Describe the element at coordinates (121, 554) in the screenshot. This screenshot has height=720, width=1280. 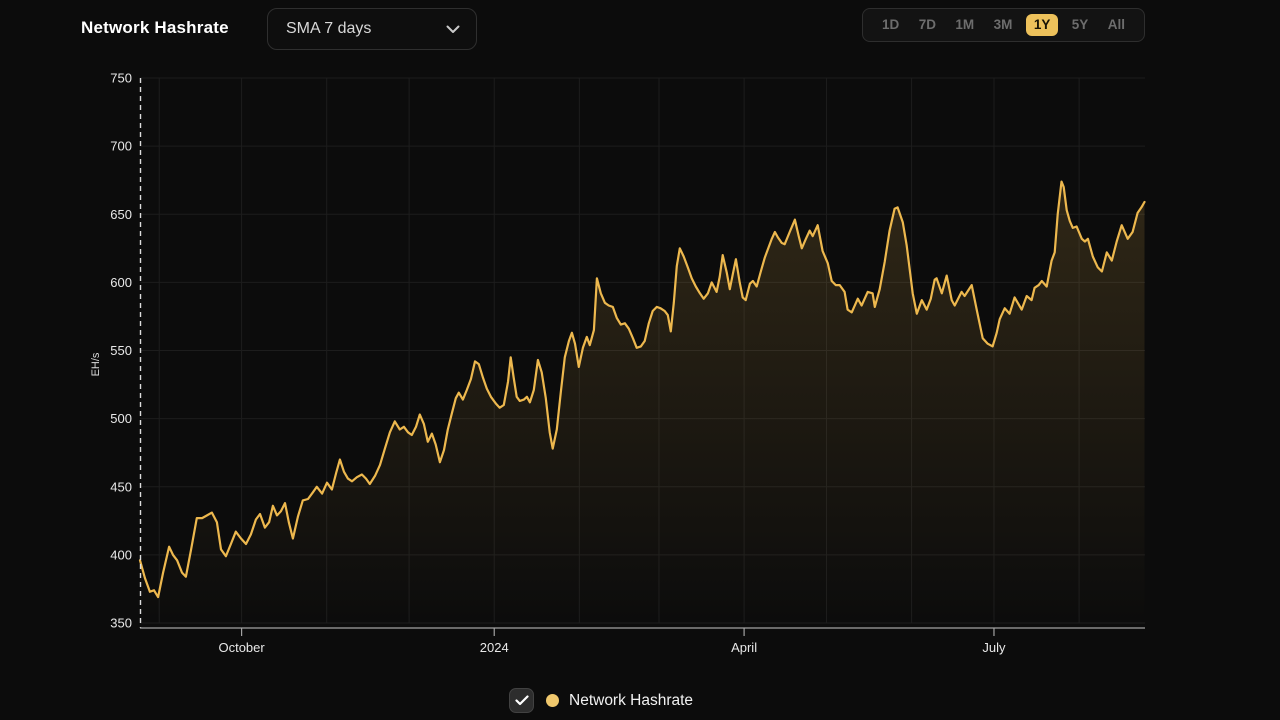
I see `y-tick-label: 400` at that location.